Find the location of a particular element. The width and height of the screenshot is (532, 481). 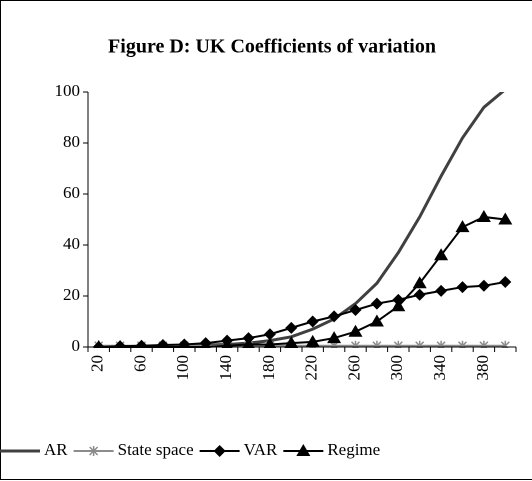

legend-label: State space is located at coordinates (156, 449).